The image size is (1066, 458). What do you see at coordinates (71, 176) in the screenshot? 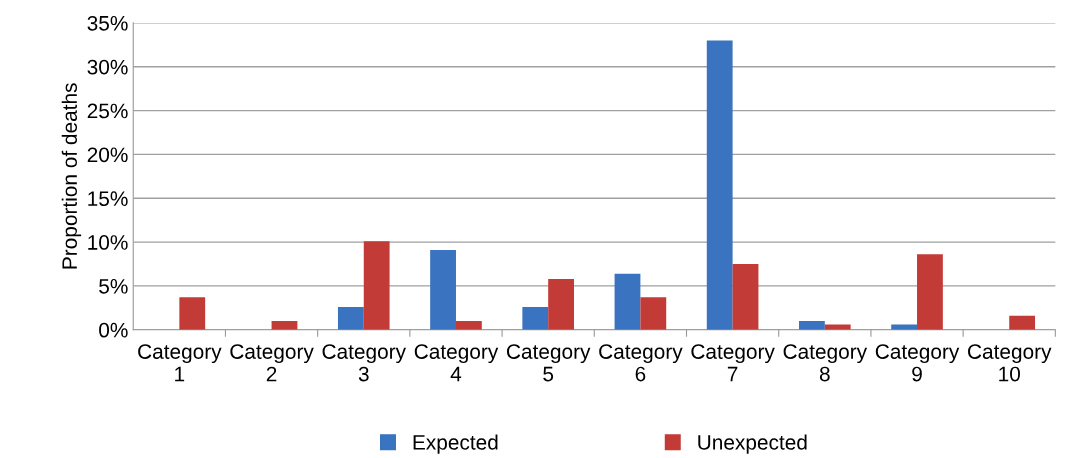
I see `y-axis-title: Proportion of deaths` at bounding box center [71, 176].